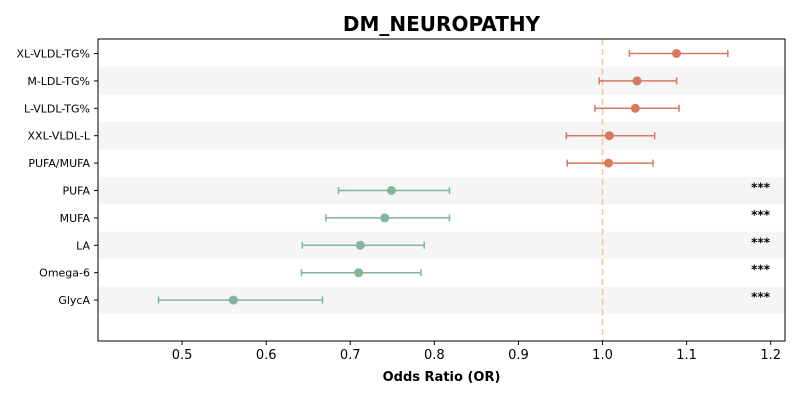 The height and width of the screenshot is (400, 800). Describe the element at coordinates (518, 355) in the screenshot. I see `x-tick-label: 0.9` at that location.